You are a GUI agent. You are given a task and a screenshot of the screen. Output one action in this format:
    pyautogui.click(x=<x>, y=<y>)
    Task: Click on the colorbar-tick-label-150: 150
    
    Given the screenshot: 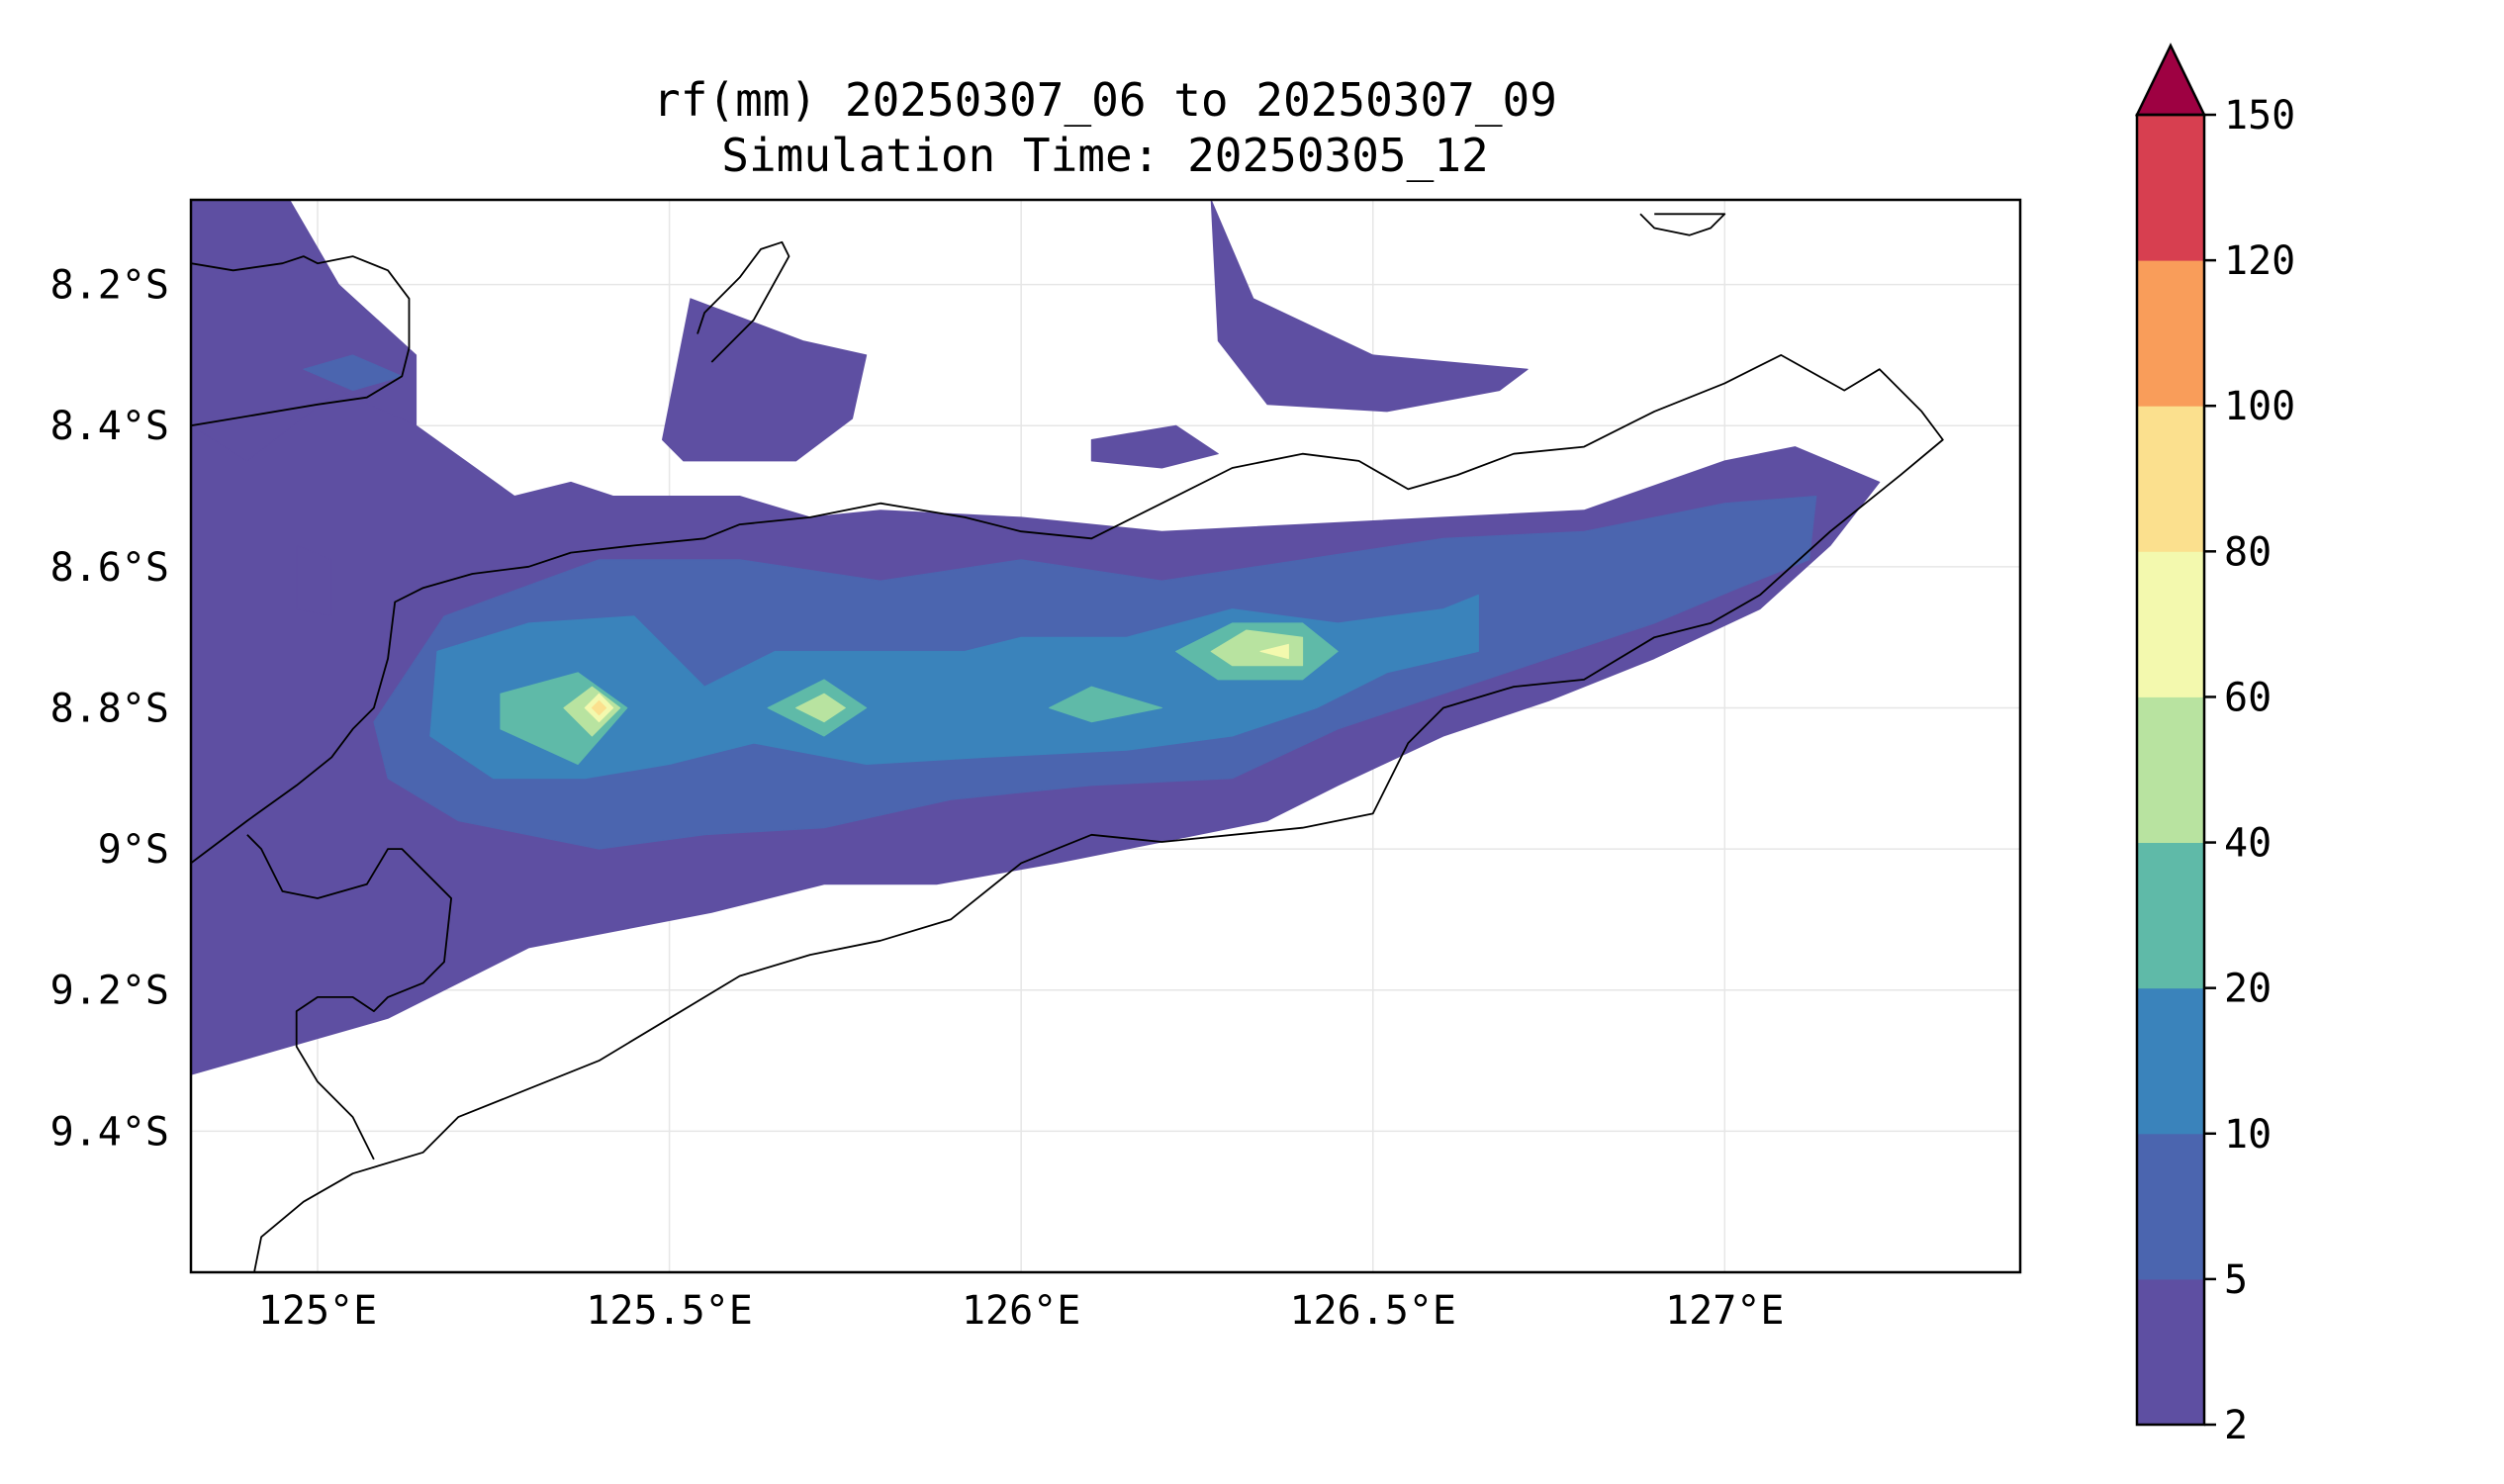 What is the action you would take?
    pyautogui.click(x=2259, y=116)
    